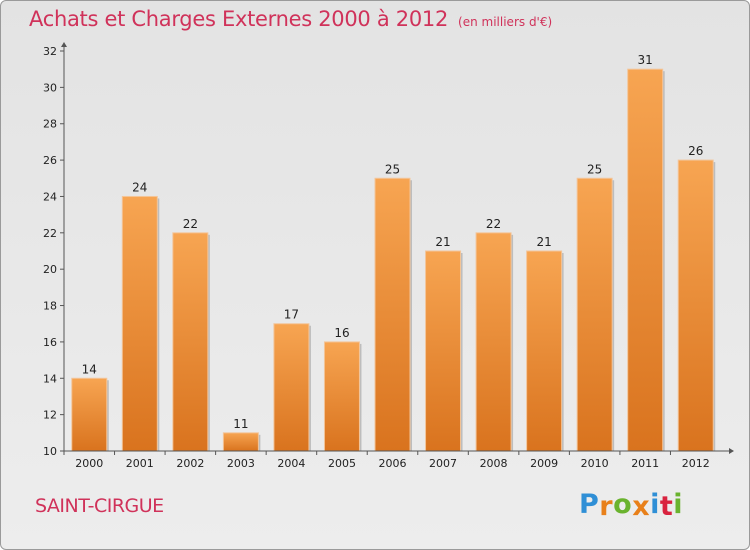 Image resolution: width=750 pixels, height=550 pixels. I want to click on bar-2012, so click(695, 305).